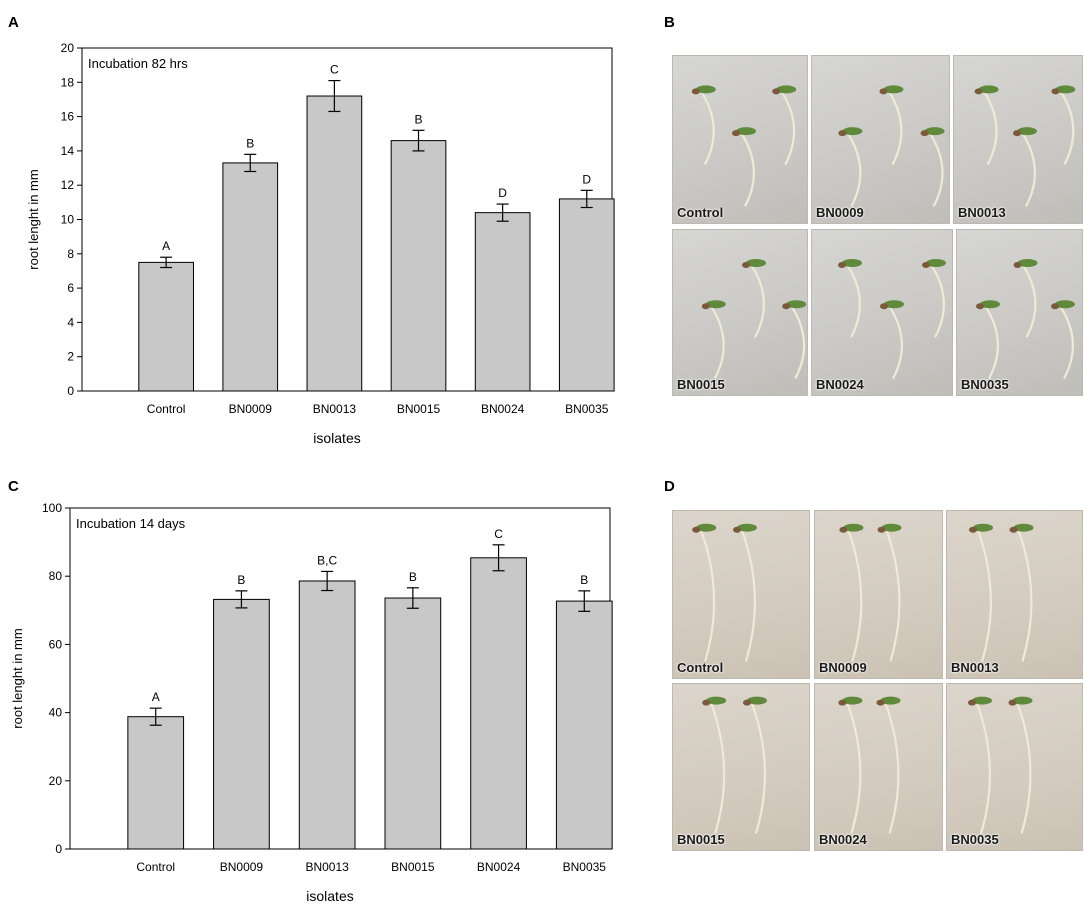 The height and width of the screenshot is (909, 1084). What do you see at coordinates (70, 288) in the screenshot?
I see `y-tick-label: 6` at bounding box center [70, 288].